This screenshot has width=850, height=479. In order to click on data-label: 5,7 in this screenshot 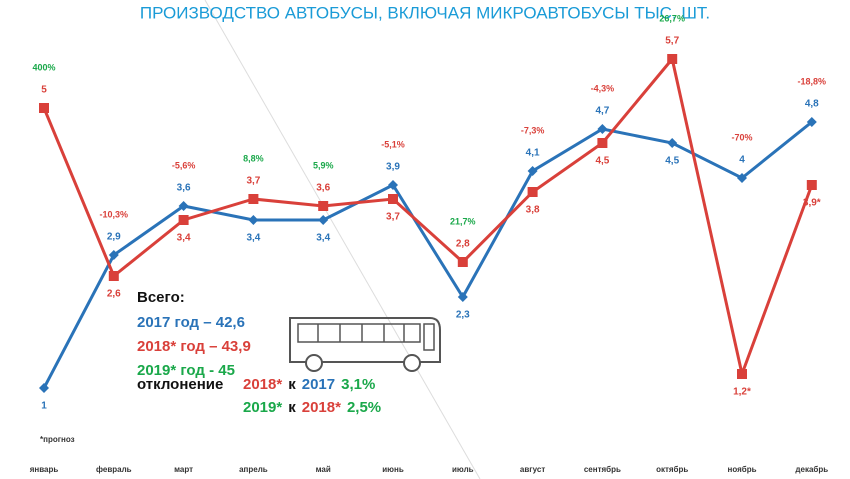, I will do `click(672, 41)`.